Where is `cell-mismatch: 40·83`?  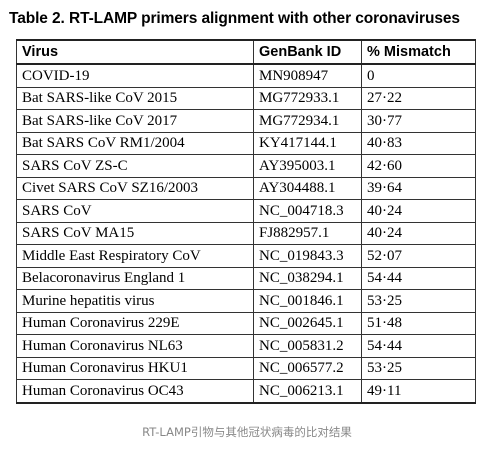
cell-mismatch: 40·83 is located at coordinates (418, 143).